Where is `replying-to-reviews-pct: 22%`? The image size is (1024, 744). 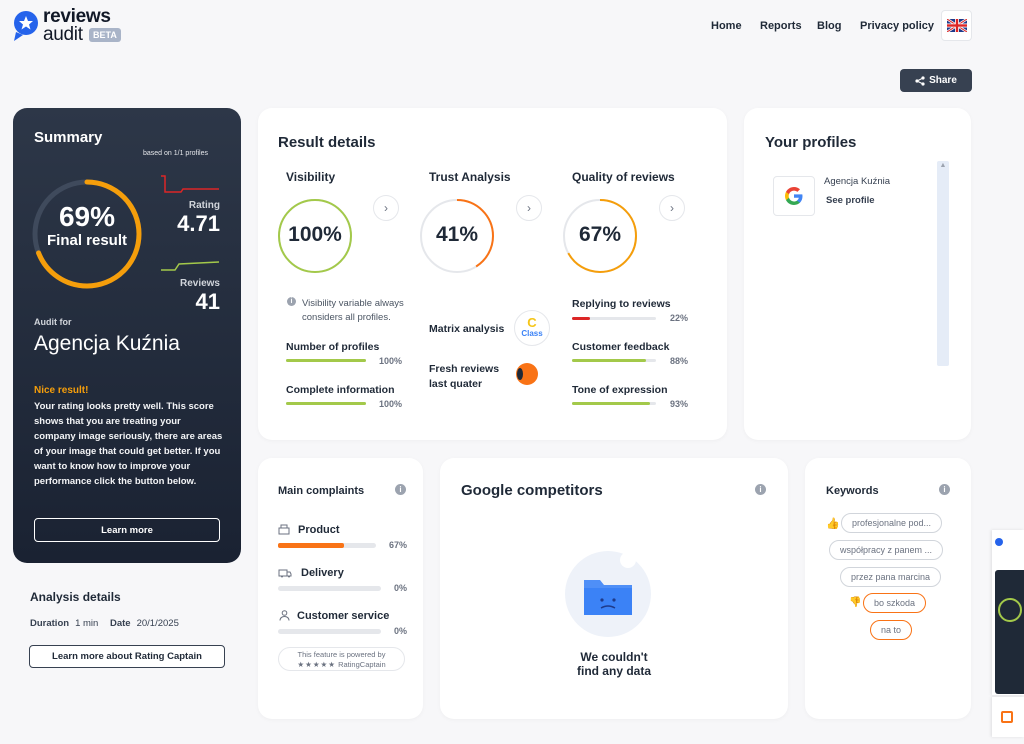 replying-to-reviews-pct: 22% is located at coordinates (678, 318).